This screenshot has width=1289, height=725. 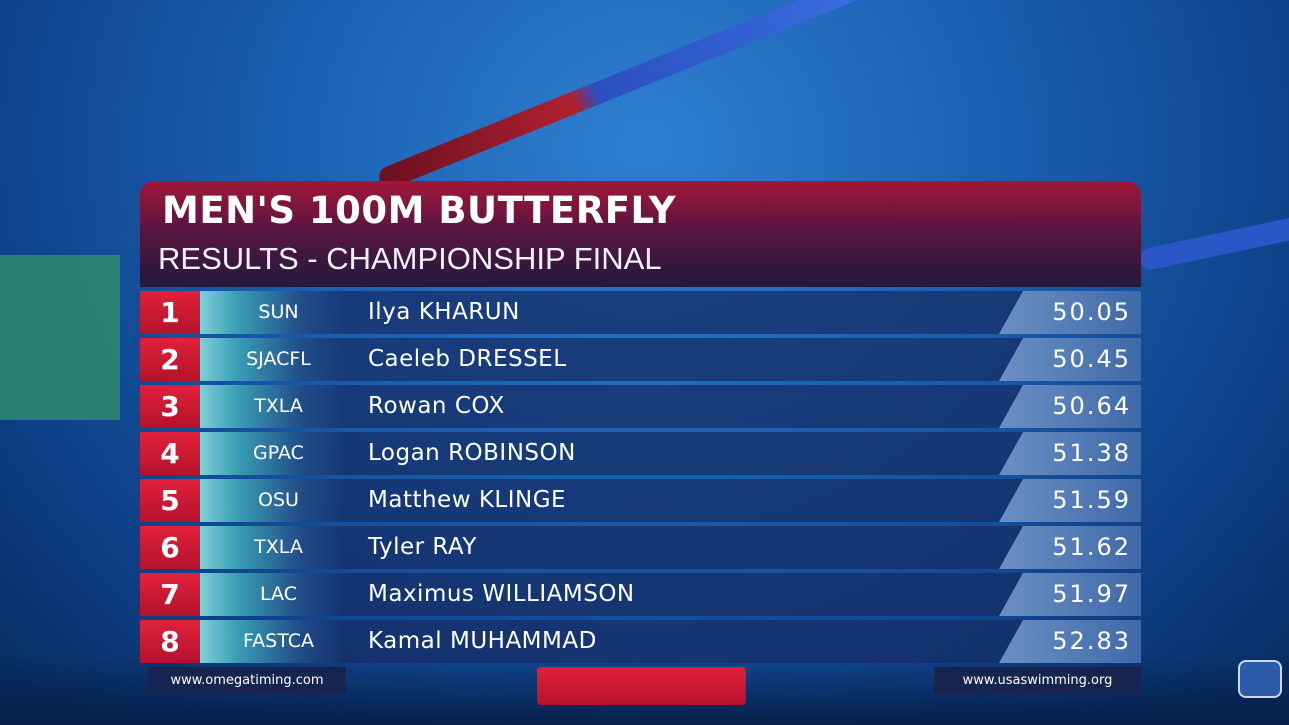 I want to click on rank: 7, so click(x=170, y=594).